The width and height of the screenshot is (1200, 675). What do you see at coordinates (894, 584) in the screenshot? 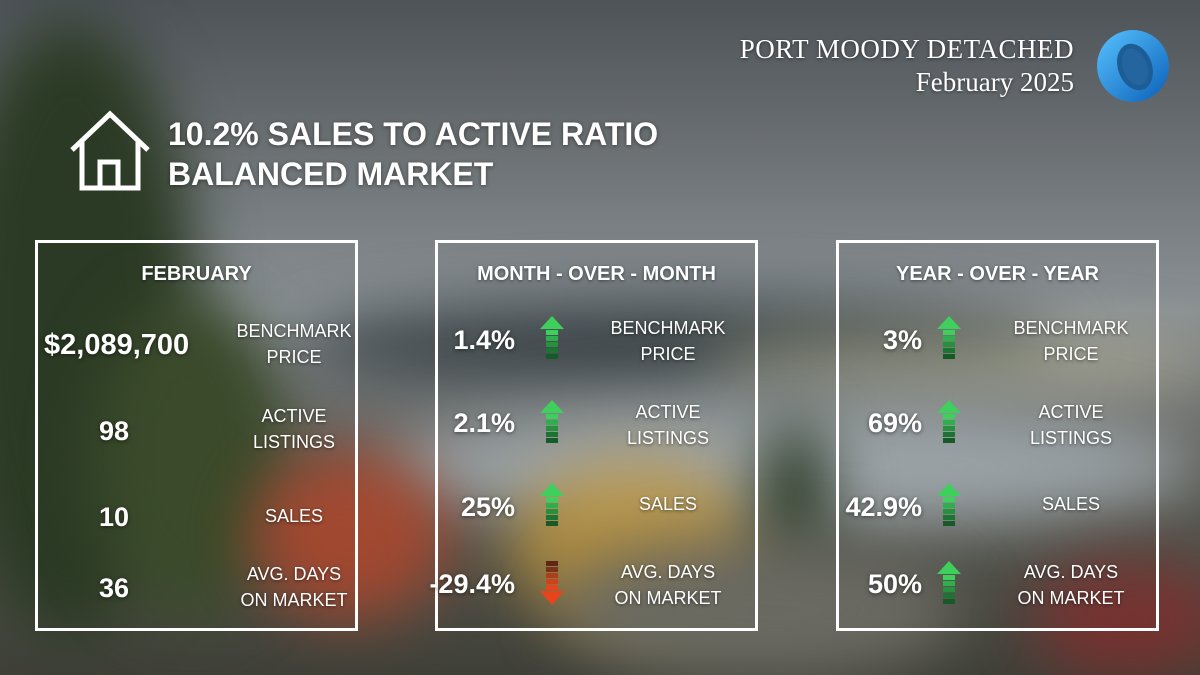
I see `days-change: 50%` at bounding box center [894, 584].